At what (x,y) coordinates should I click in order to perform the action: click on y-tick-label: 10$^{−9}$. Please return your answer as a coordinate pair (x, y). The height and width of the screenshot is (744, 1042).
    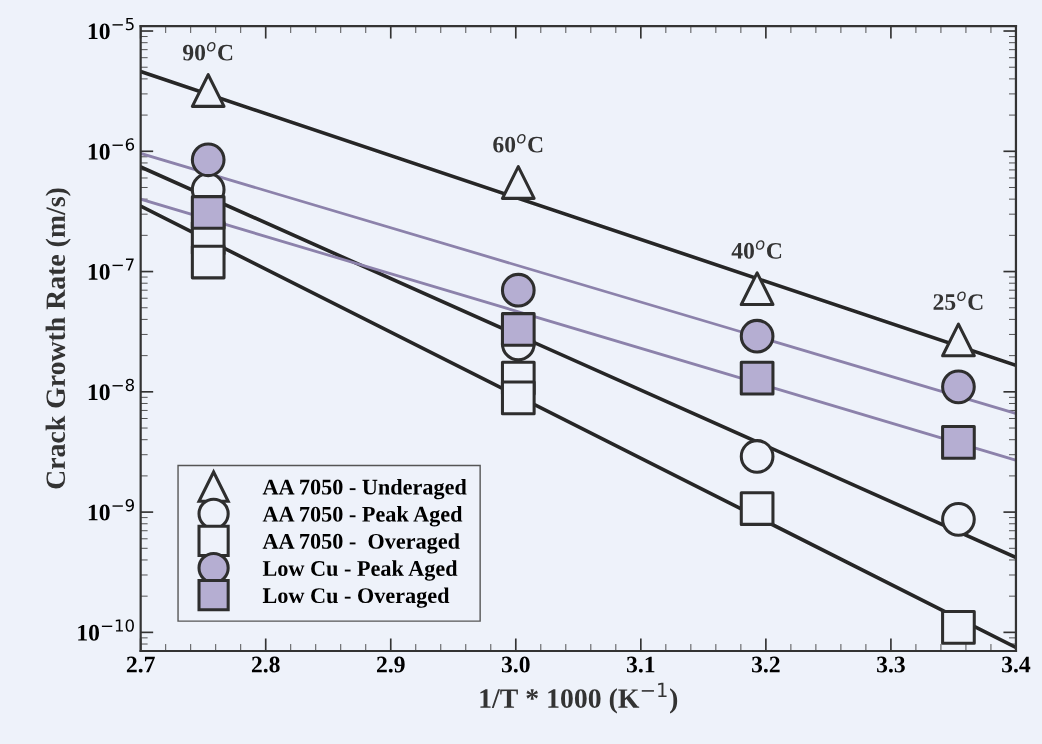
    Looking at the image, I should click on (111, 509).